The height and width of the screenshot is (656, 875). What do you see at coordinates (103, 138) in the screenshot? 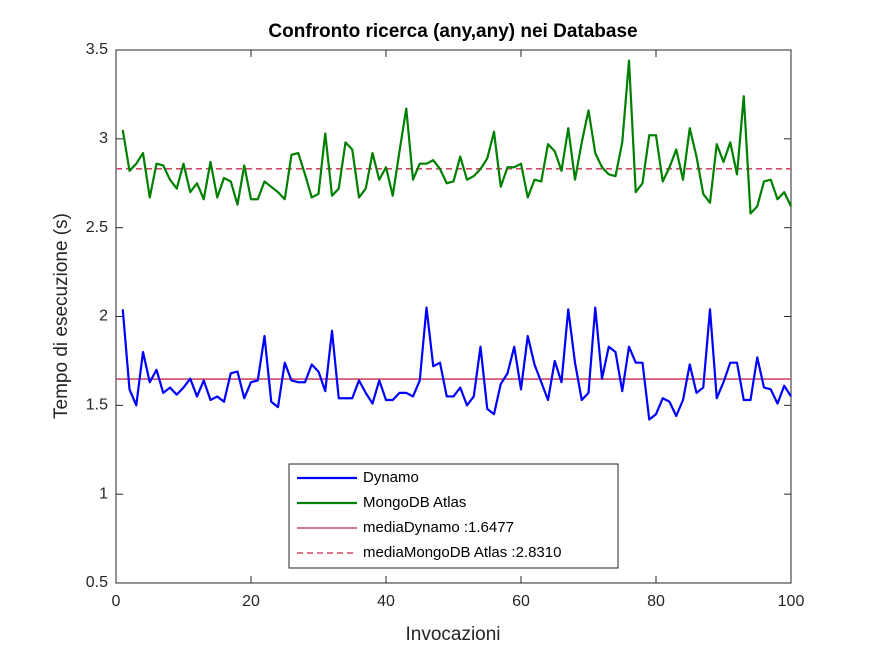
I see `y-tick-label: 3` at bounding box center [103, 138].